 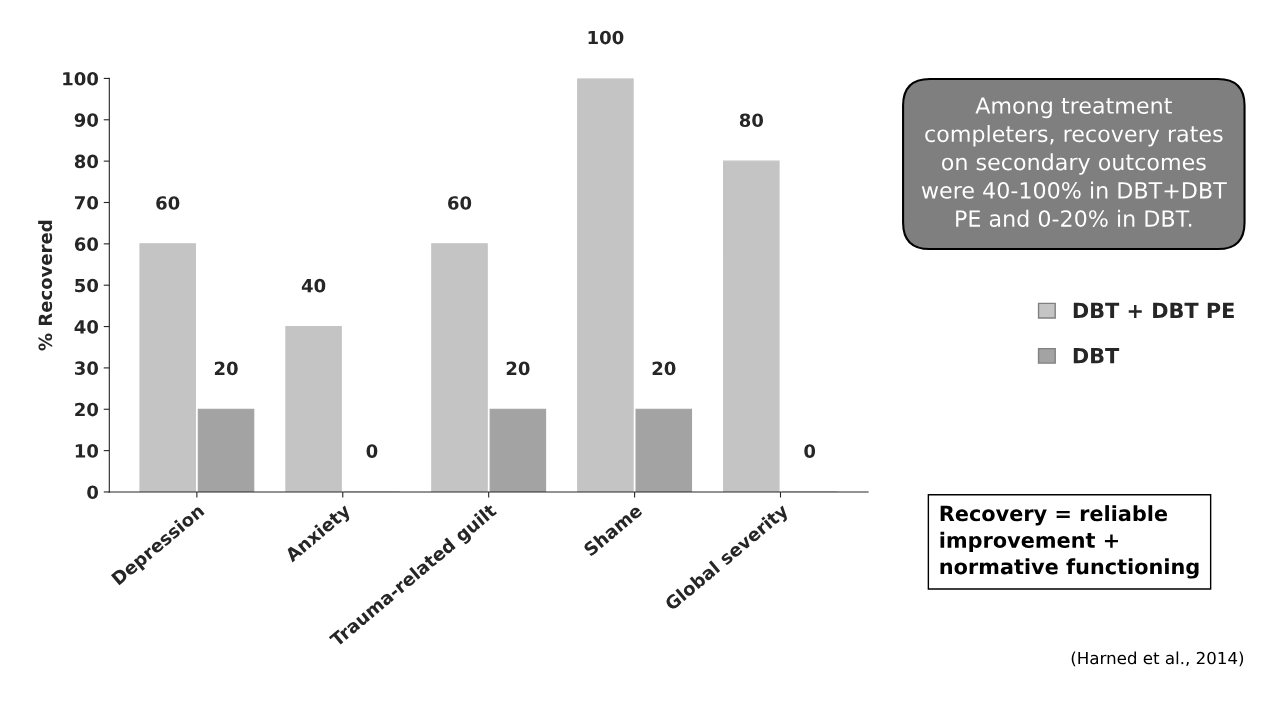 I want to click on y-axis-title: % Recovered, so click(x=45, y=285).